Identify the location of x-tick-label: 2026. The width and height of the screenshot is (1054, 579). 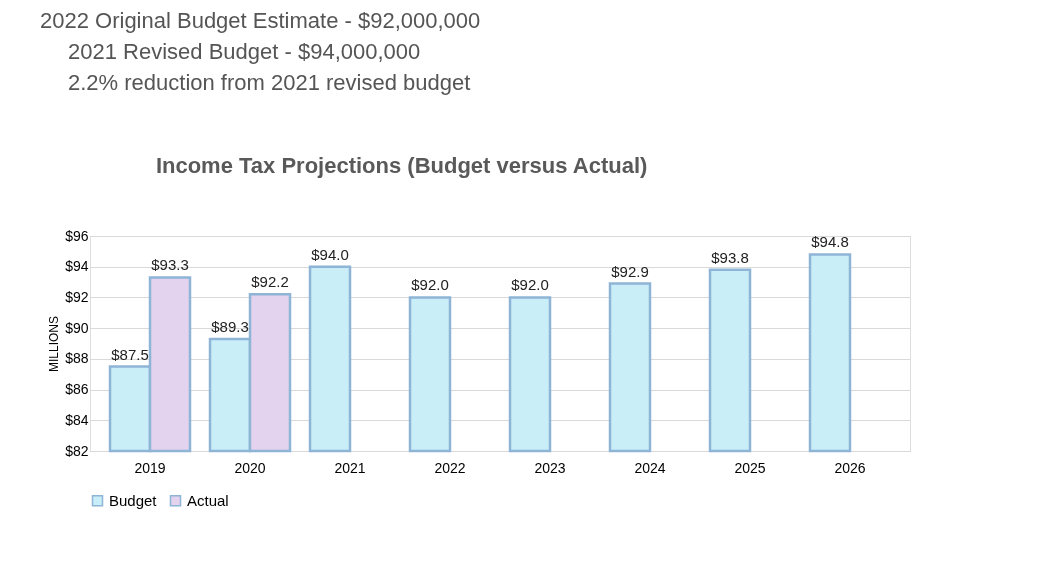
(850, 467).